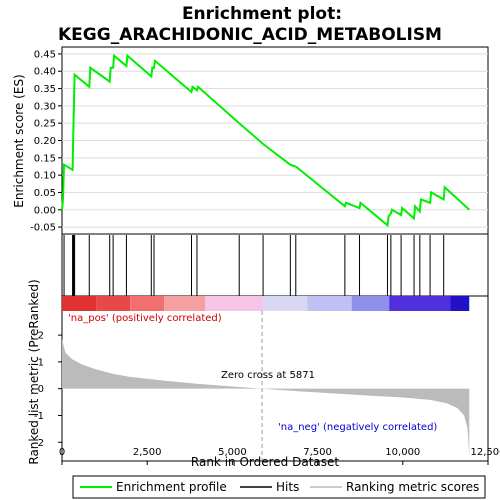 The image size is (500, 500). Describe the element at coordinates (45, 54) in the screenshot. I see `es-ytick-label: 0.45` at that location.